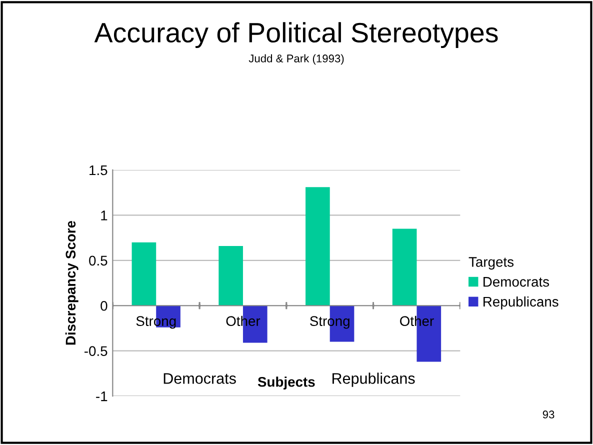 The height and width of the screenshot is (445, 593). Describe the element at coordinates (71, 282) in the screenshot. I see `y-axis-title: Discrepancy Score` at that location.